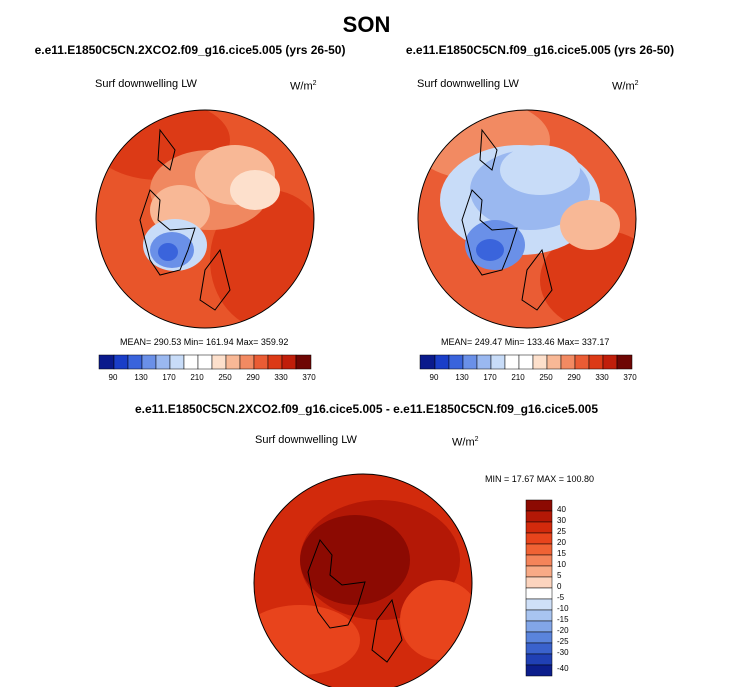 Image resolution: width=733 pixels, height=687 pixels. What do you see at coordinates (559, 575) in the screenshot?
I see `diff-tick: 5` at bounding box center [559, 575].